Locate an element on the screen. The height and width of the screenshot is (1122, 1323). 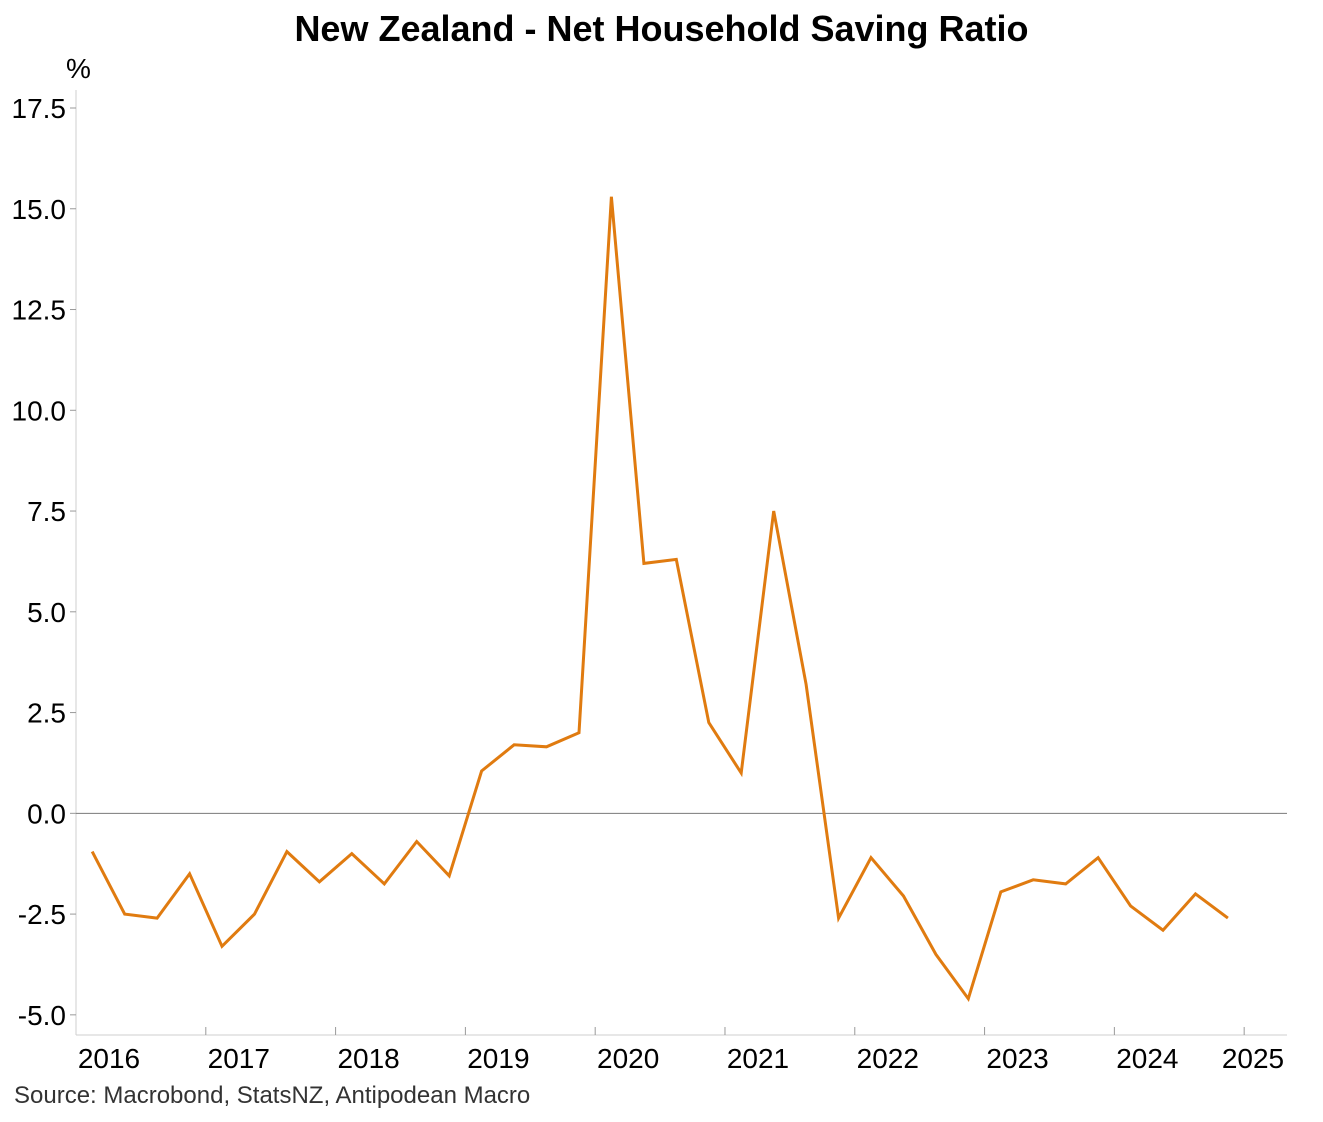
y-tick-label: 2.5 is located at coordinates (46, 713).